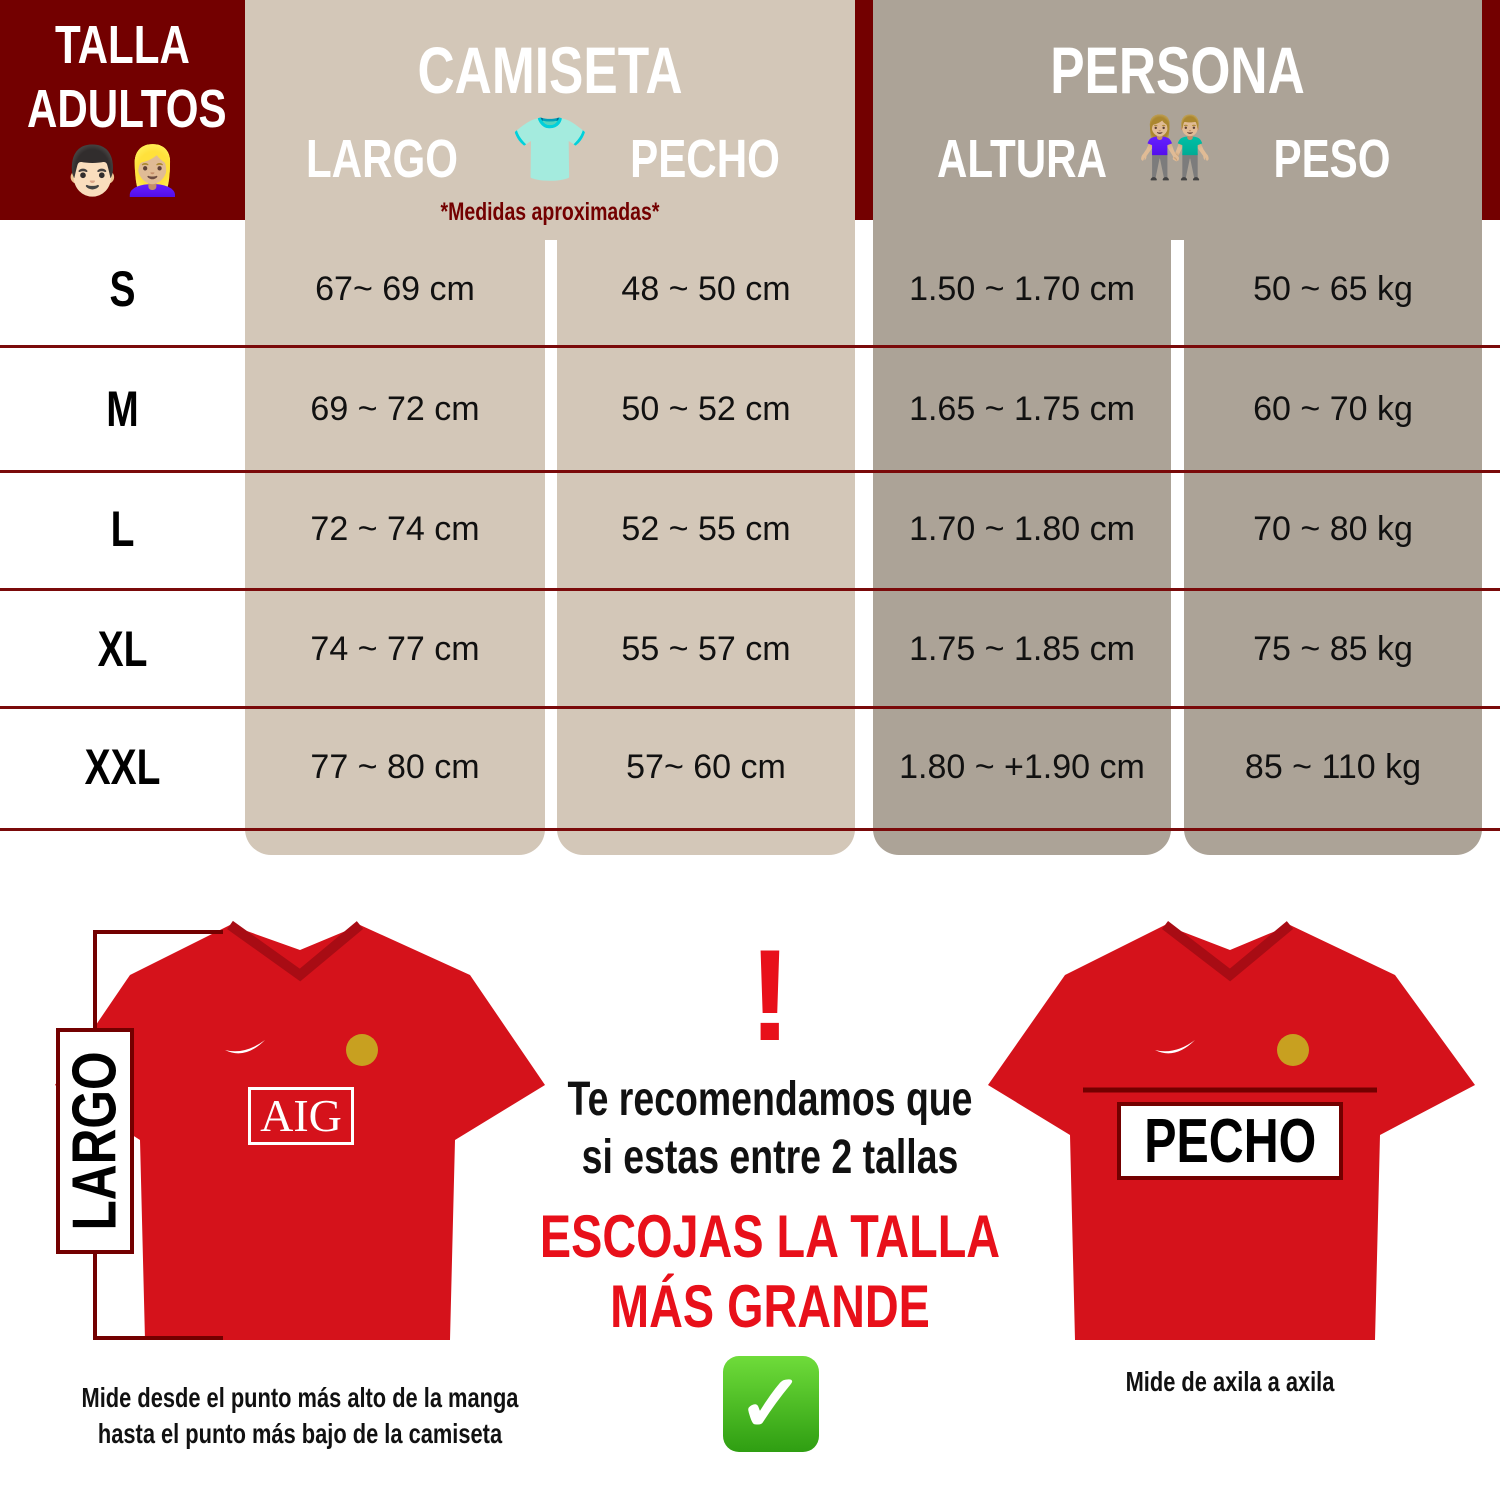 This screenshot has height=1500, width=1500. I want to click on cell-largo: 72 ~ 74 cm, so click(395, 529).